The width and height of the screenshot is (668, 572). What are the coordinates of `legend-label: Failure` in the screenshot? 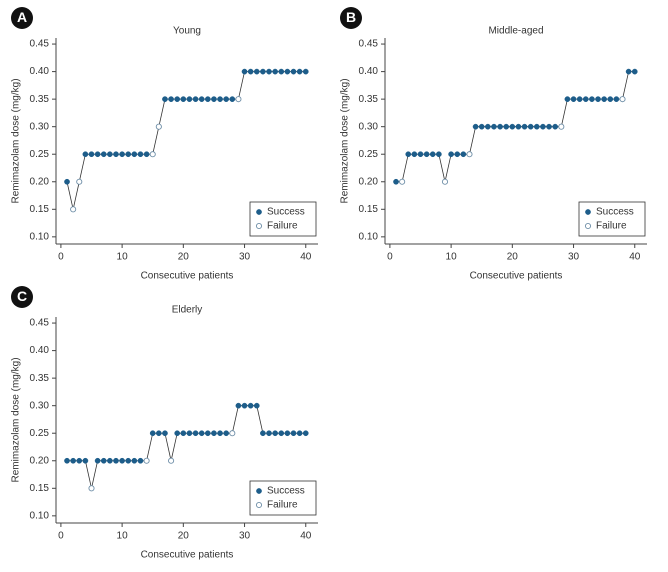 It's located at (282, 505).